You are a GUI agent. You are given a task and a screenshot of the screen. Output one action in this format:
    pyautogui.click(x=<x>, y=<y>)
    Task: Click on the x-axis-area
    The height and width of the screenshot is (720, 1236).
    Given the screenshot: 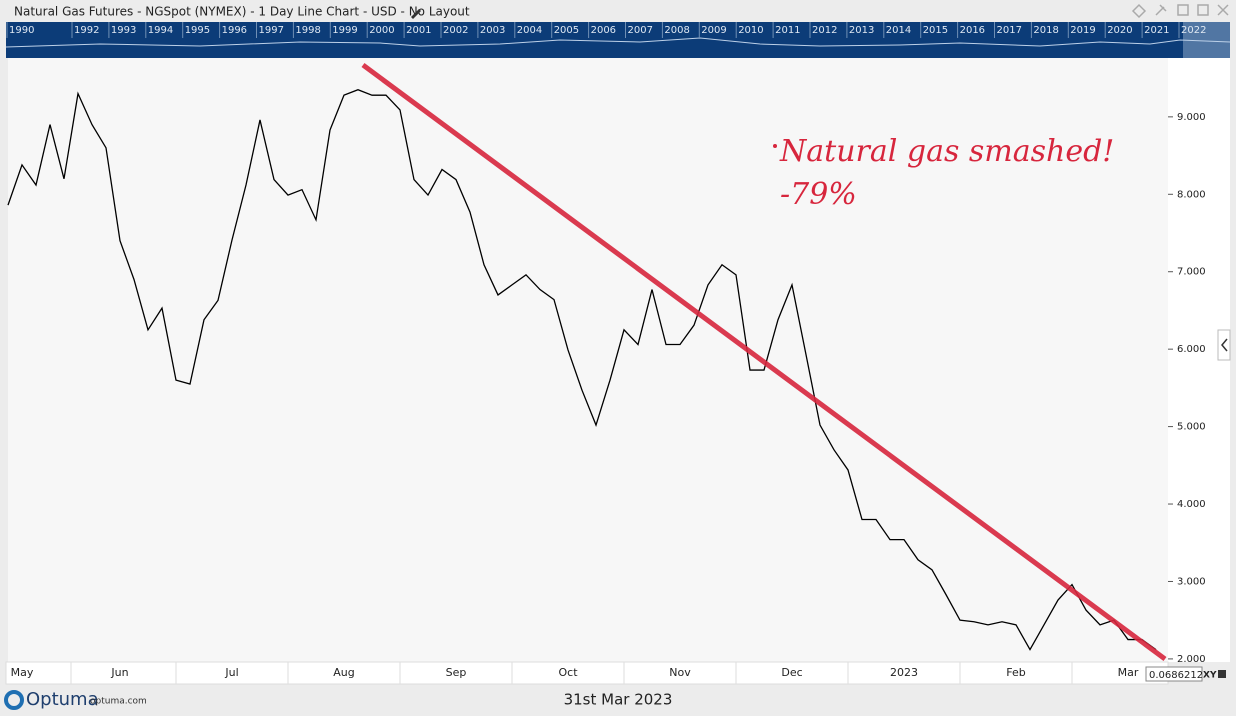 What is the action you would take?
    pyautogui.click(x=587, y=673)
    